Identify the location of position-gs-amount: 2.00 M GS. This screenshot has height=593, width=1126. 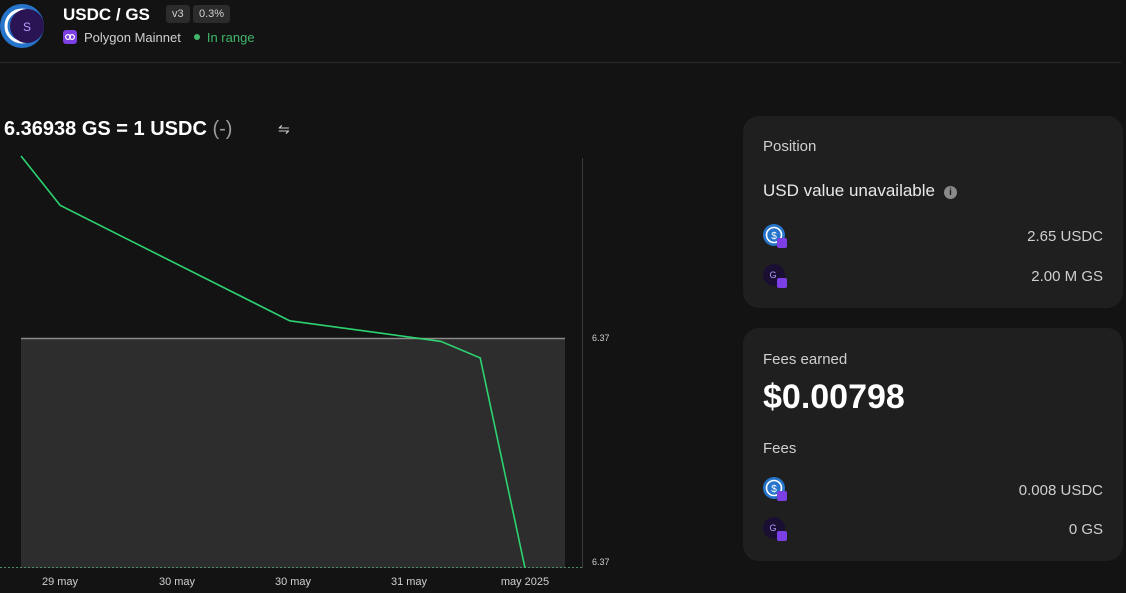
(1067, 276).